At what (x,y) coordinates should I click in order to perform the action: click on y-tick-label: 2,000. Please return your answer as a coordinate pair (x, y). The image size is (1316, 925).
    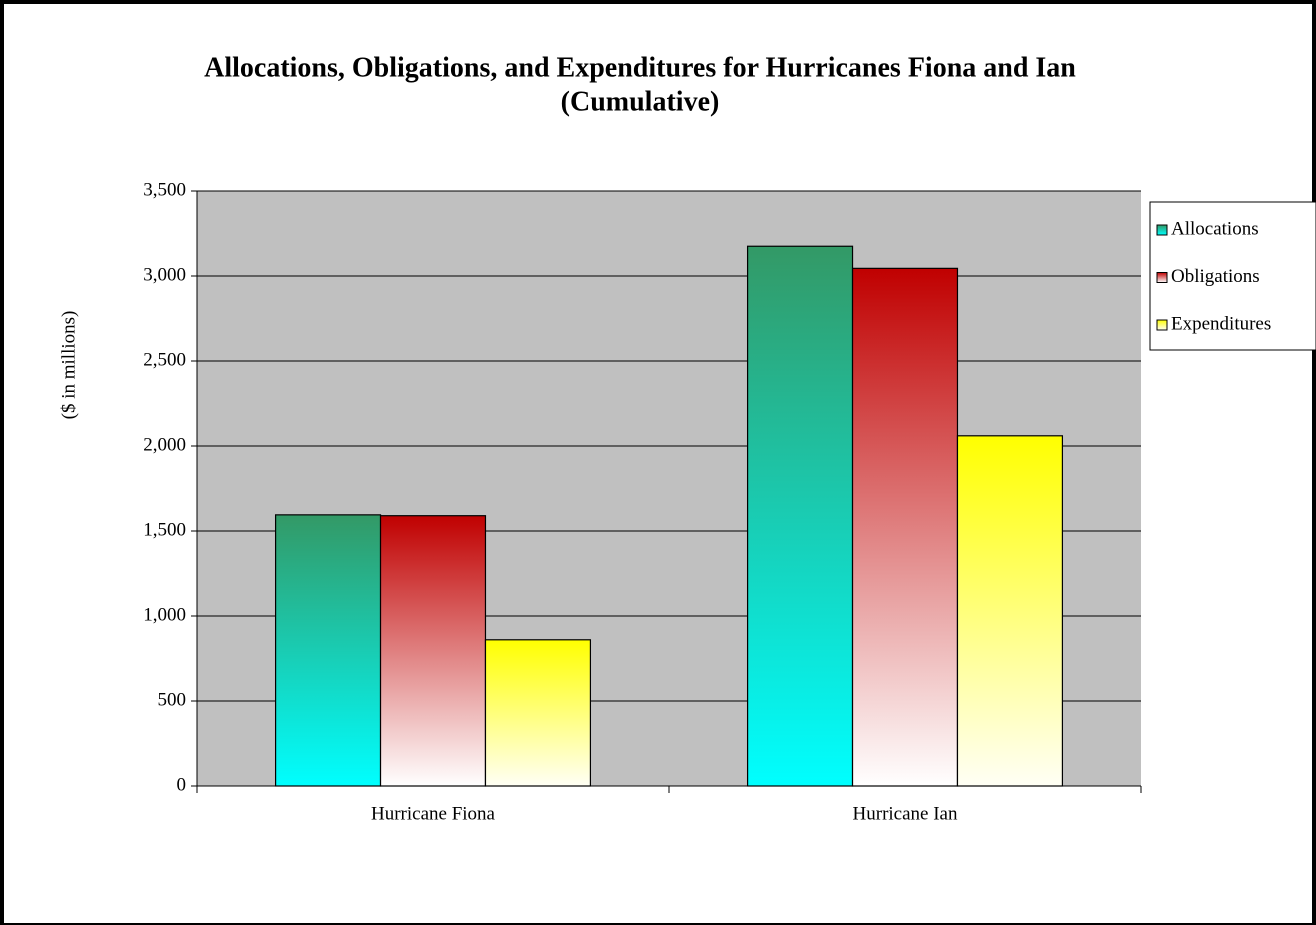
    Looking at the image, I should click on (164, 444).